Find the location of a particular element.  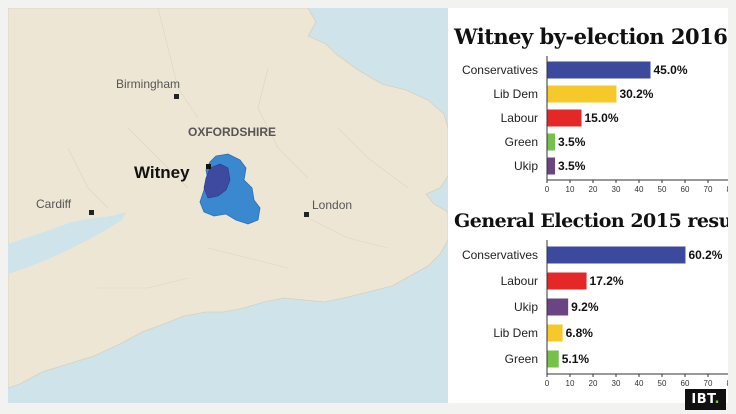

value-label: 30.2% is located at coordinates (636, 94).